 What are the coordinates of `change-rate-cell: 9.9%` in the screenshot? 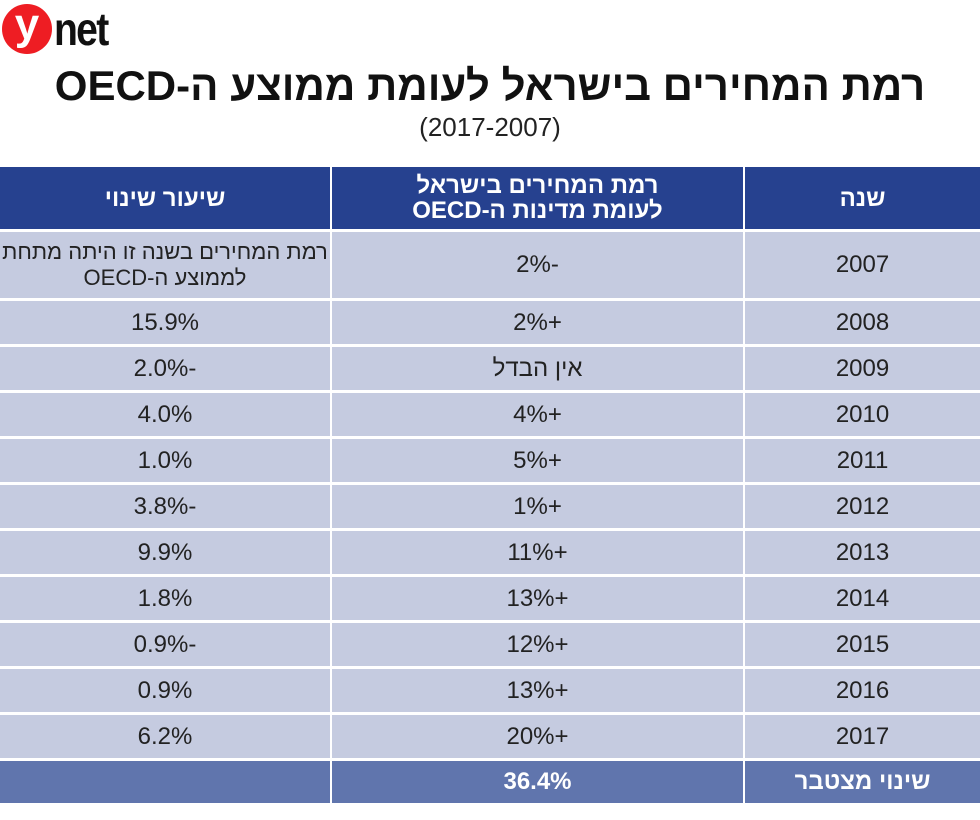 It's located at (165, 552).